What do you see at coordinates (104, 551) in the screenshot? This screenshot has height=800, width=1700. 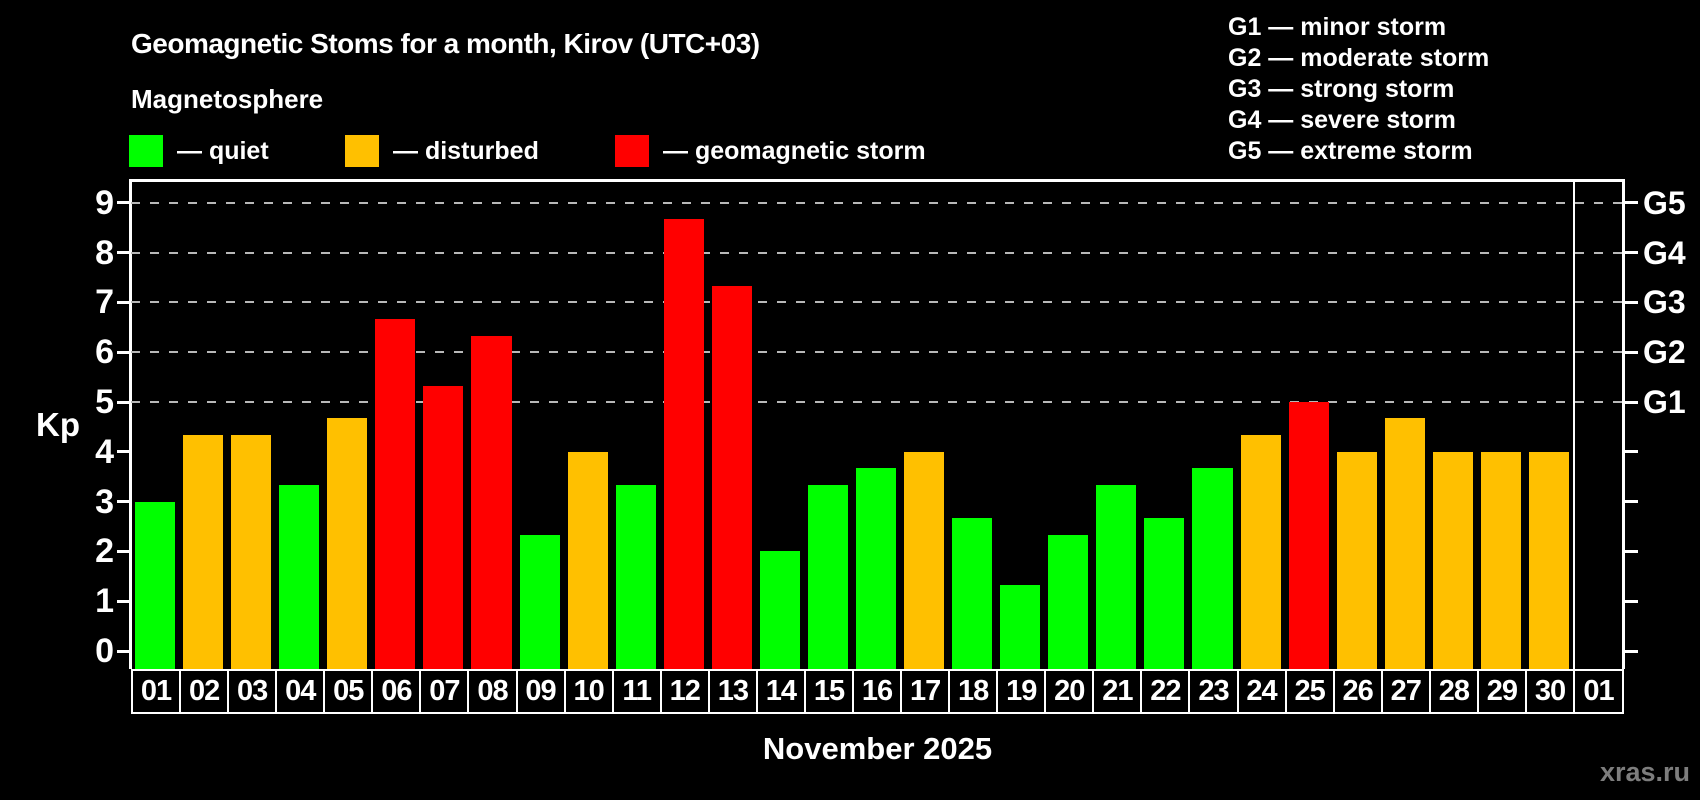 I see `y-axis-label-2: 2` at bounding box center [104, 551].